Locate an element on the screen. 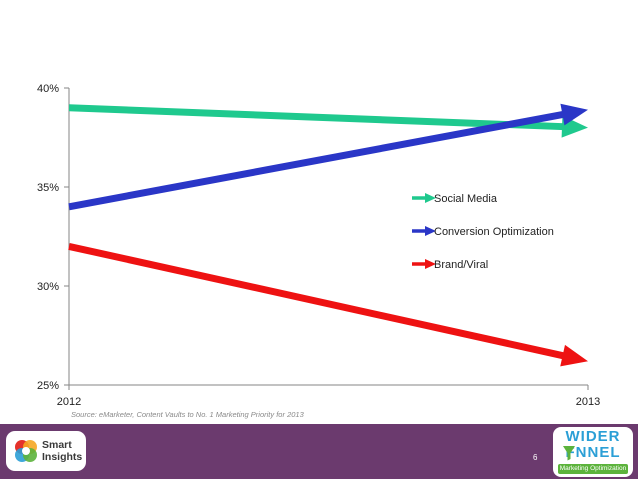  legend-label-social-media: Social Media is located at coordinates (466, 199).